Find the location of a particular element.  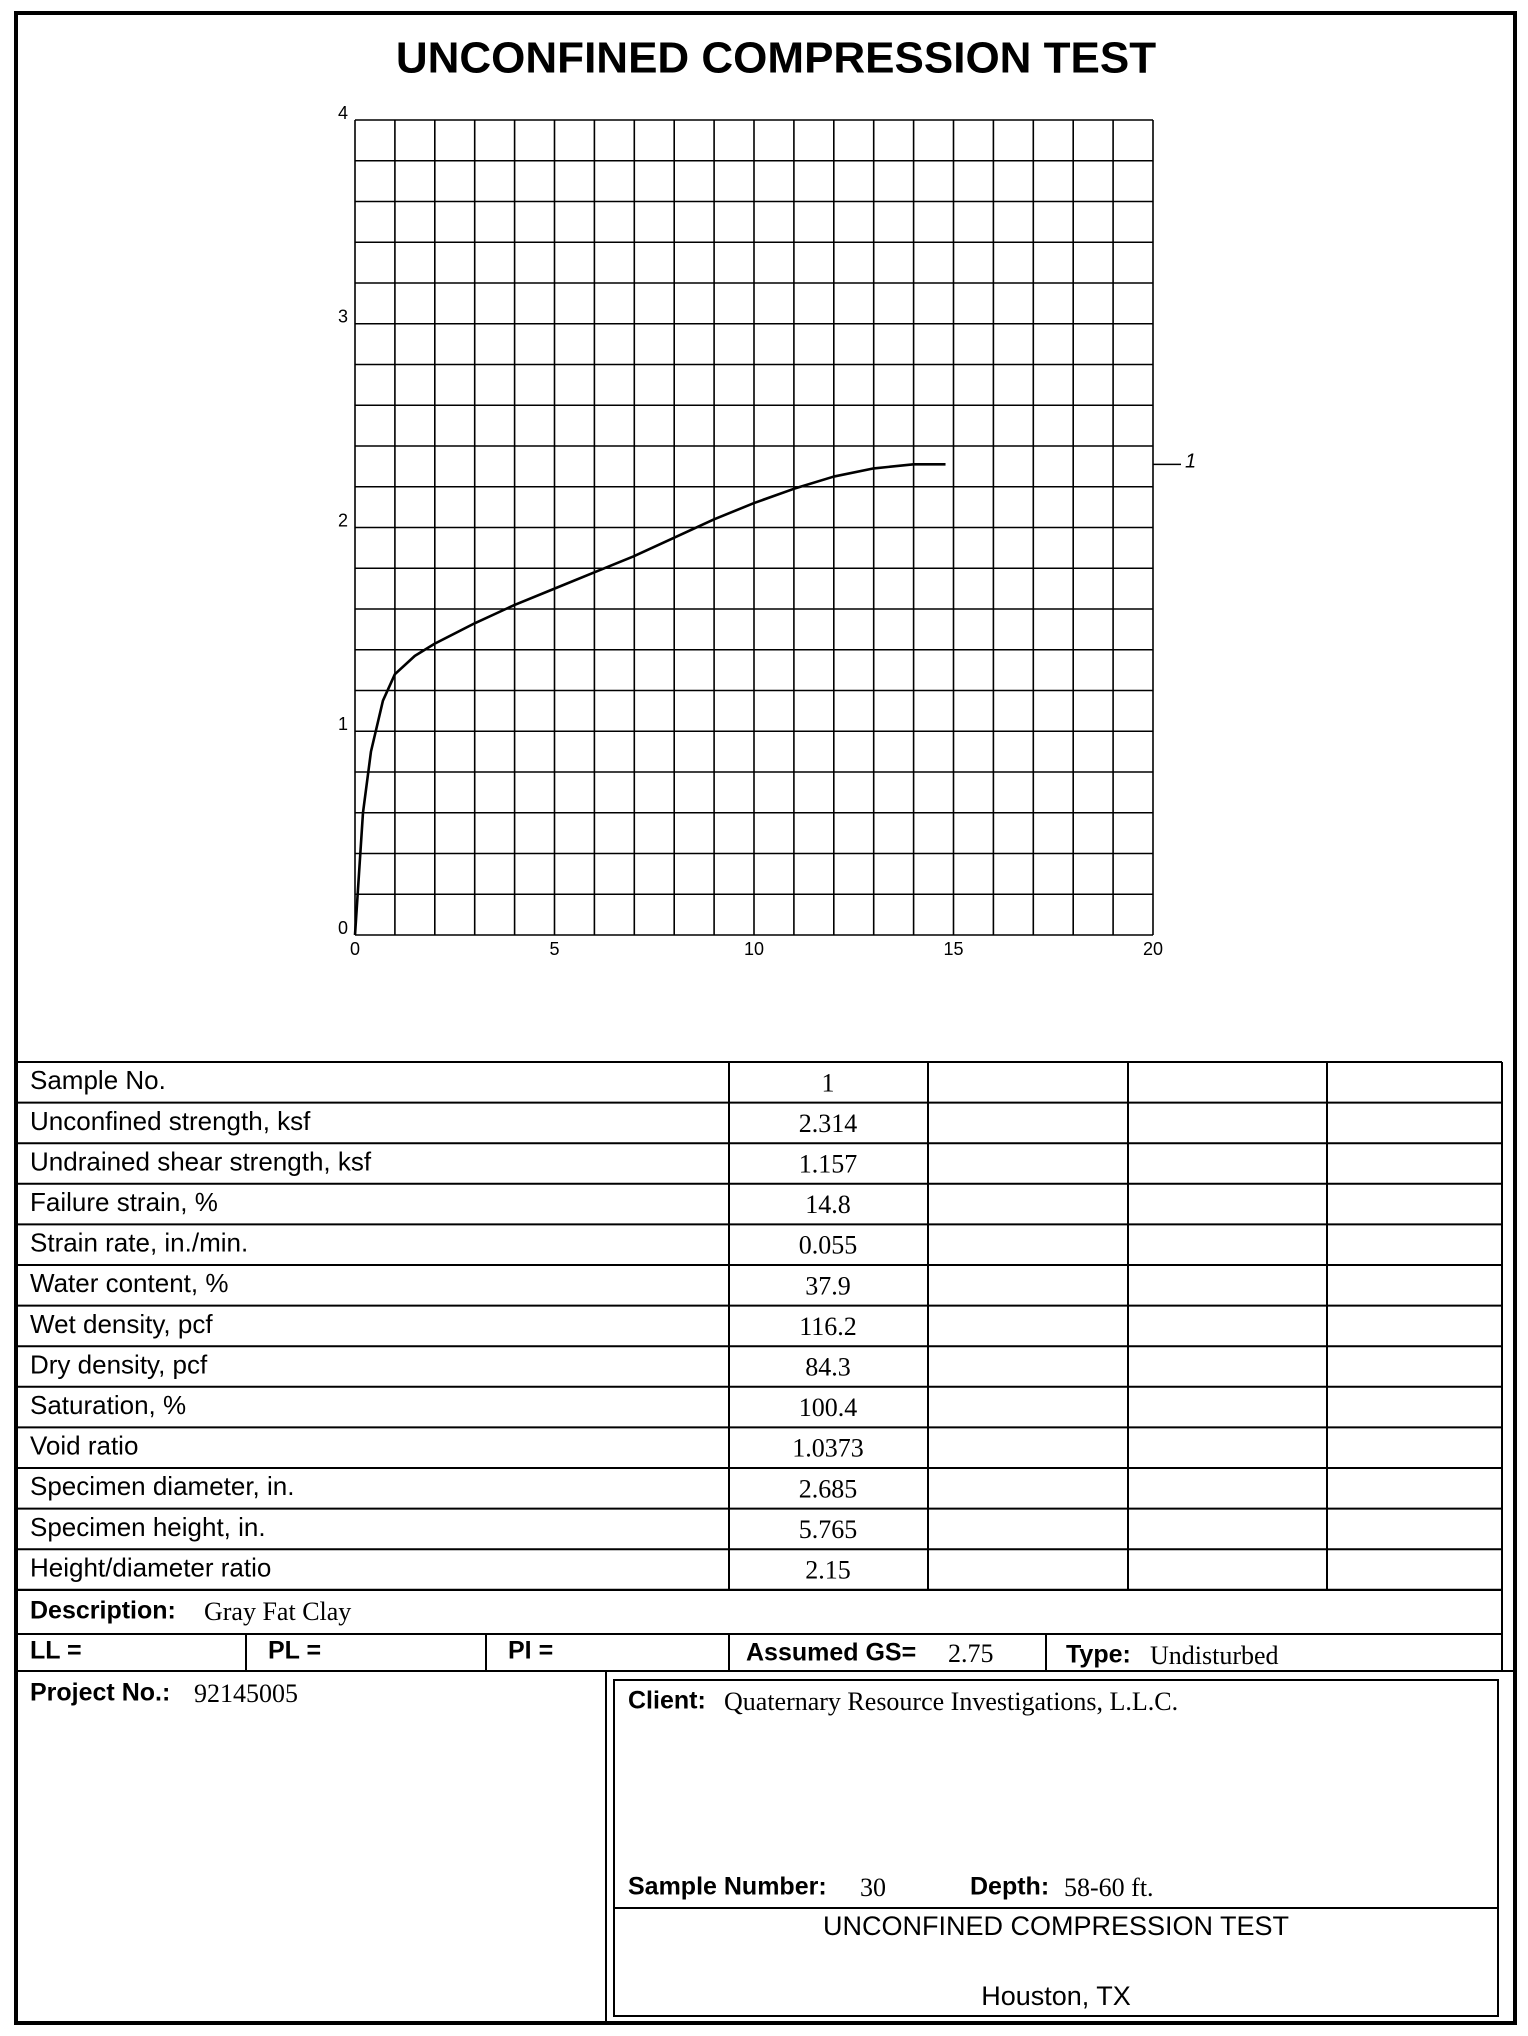

gs-value: 2.75 is located at coordinates (971, 1653).